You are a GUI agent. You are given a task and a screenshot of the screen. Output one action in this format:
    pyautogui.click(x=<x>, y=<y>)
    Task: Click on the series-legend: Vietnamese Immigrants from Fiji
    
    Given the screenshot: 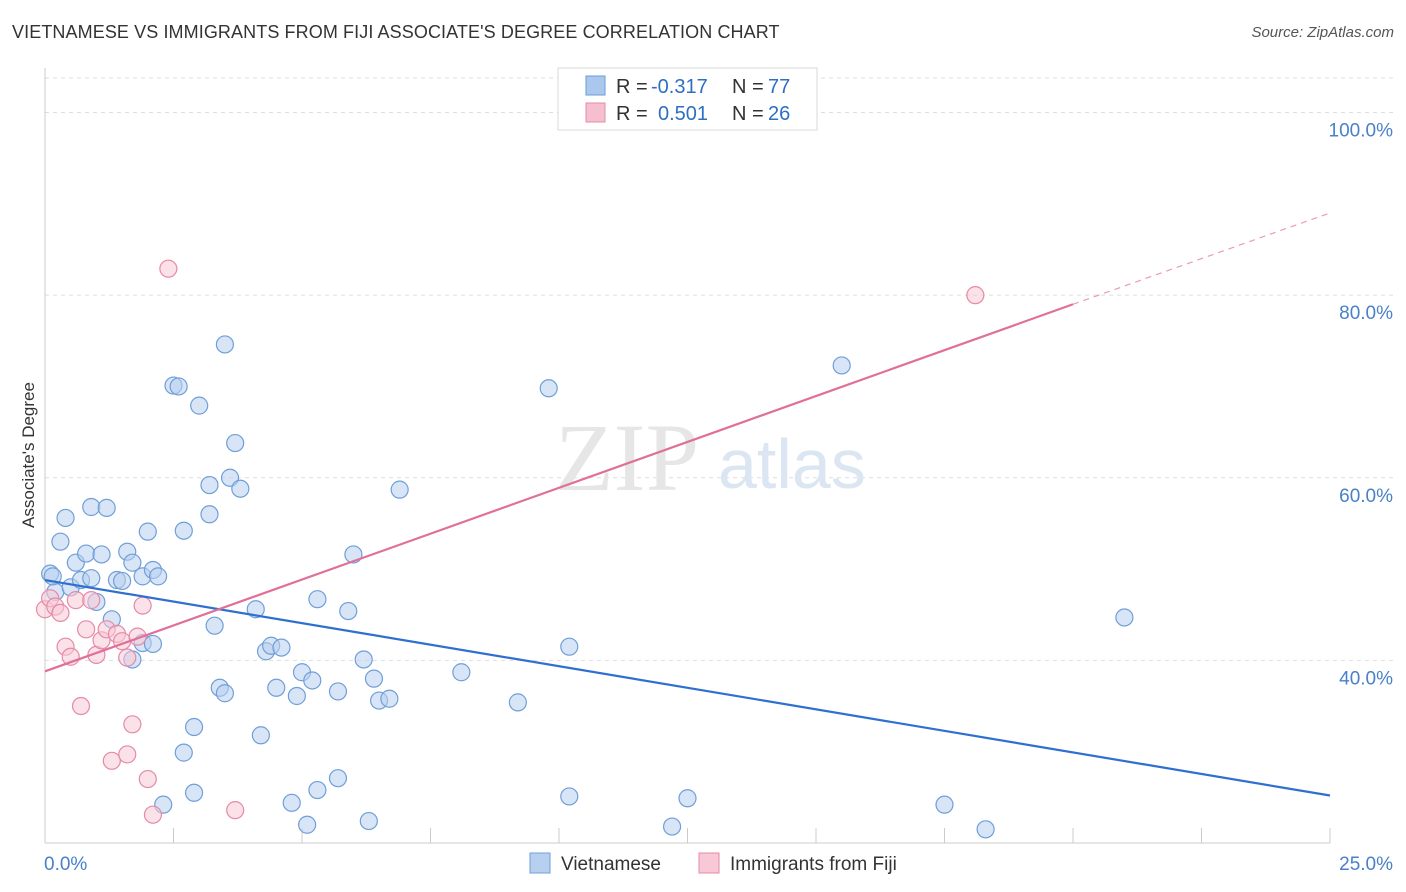 What is the action you would take?
    pyautogui.click(x=713, y=863)
    